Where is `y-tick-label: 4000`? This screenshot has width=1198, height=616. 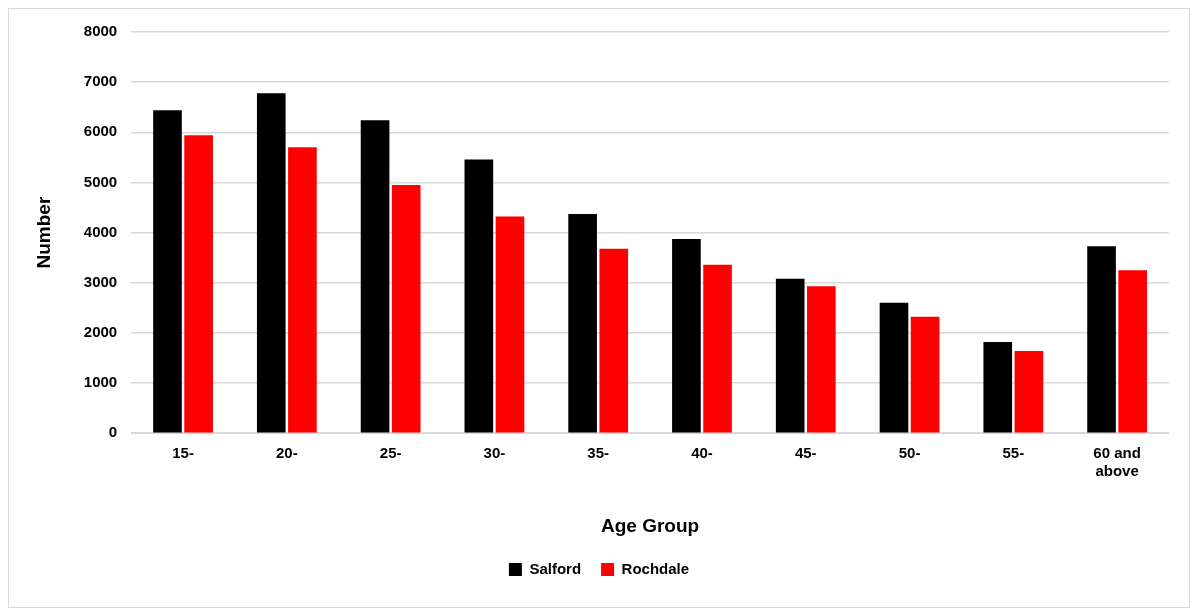
y-tick-label: 4000 is located at coordinates (100, 231).